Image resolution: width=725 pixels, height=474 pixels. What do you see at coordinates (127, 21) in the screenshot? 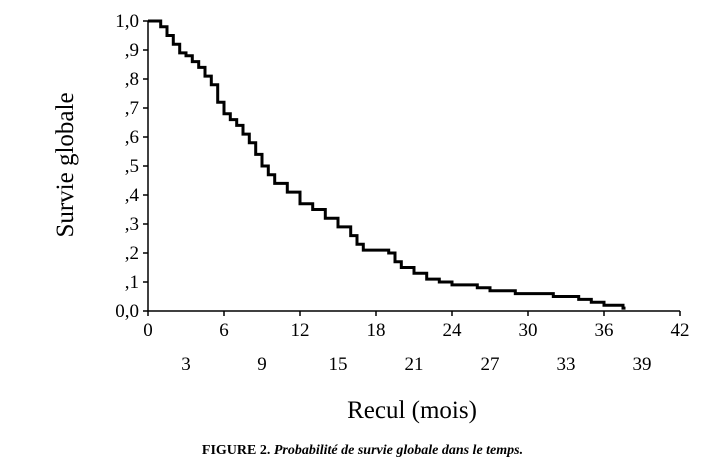
I see `y-tick-label: 1,0` at bounding box center [127, 21].